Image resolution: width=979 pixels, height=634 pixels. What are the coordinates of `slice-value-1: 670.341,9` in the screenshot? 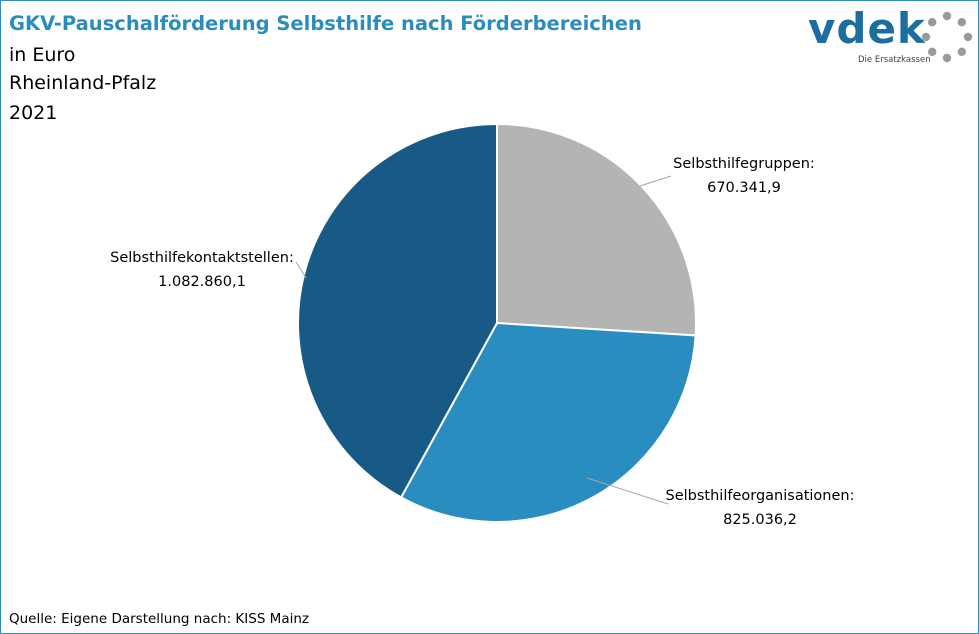 It's located at (744, 188).